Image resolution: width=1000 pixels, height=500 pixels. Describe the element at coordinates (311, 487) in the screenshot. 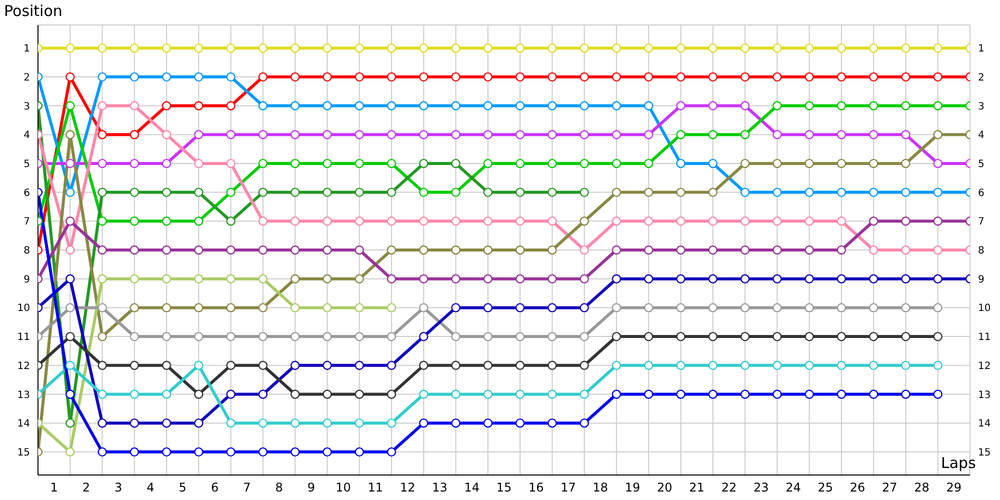

I see `x-tick-label: 9` at that location.